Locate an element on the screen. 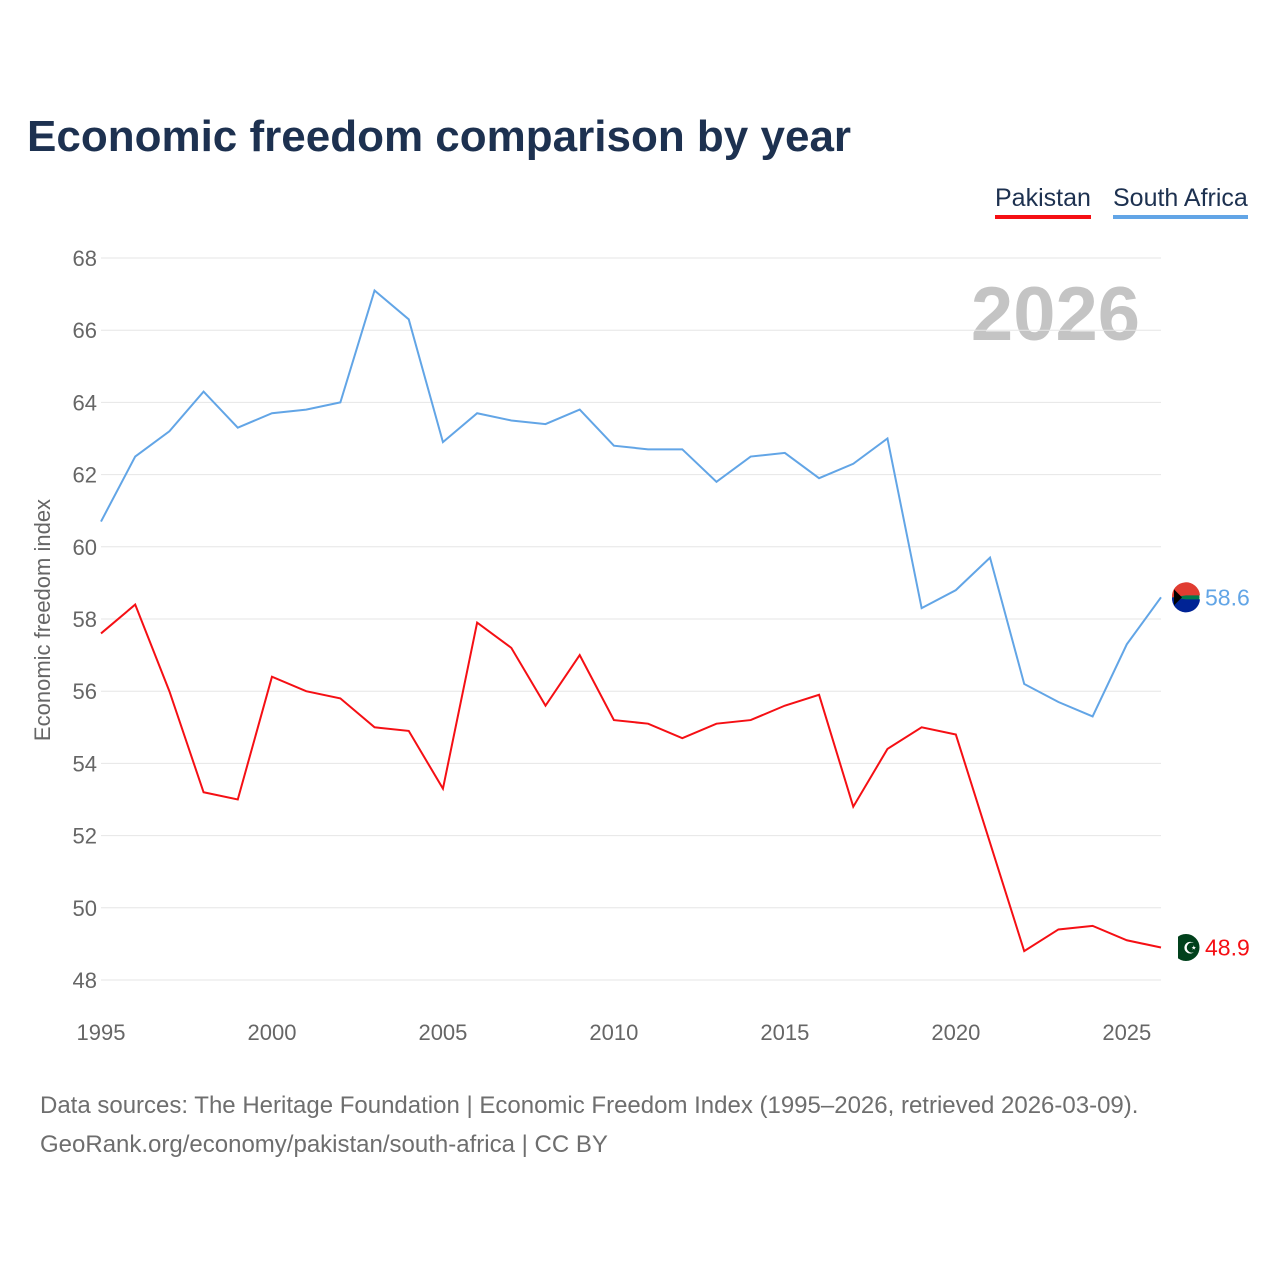 The height and width of the screenshot is (1280, 1280). flag-icon-crescent: ☪ is located at coordinates (1190, 949).